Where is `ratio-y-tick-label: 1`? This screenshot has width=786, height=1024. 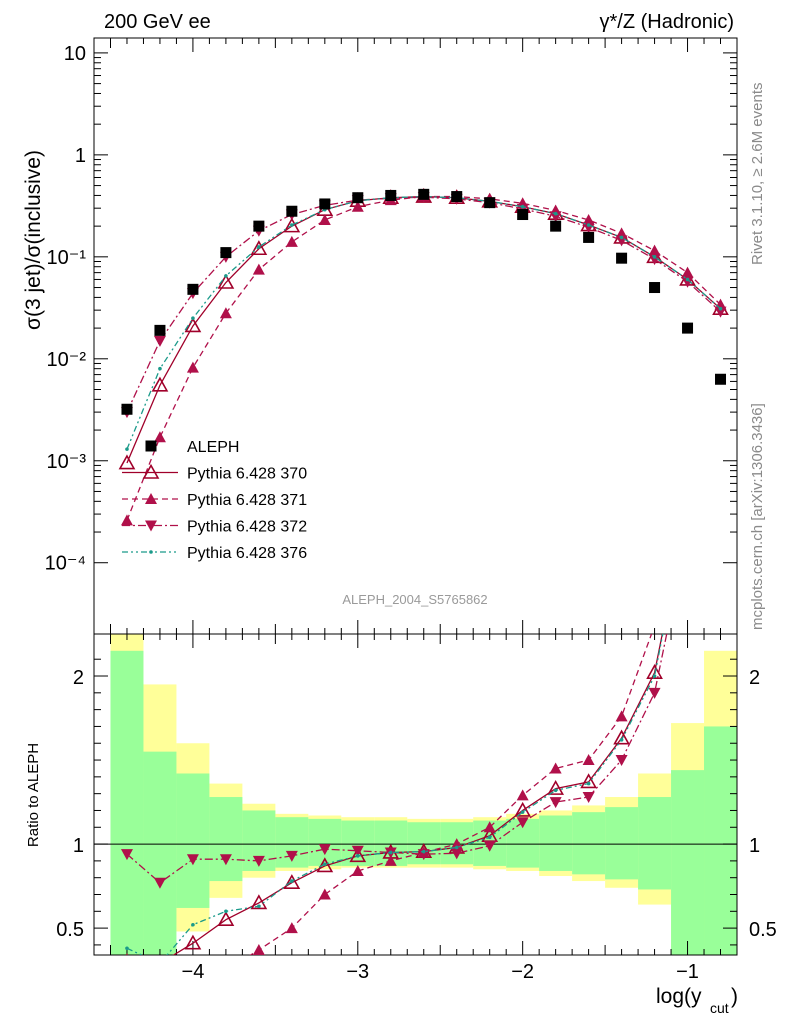 ratio-y-tick-label: 1 is located at coordinates (78, 846).